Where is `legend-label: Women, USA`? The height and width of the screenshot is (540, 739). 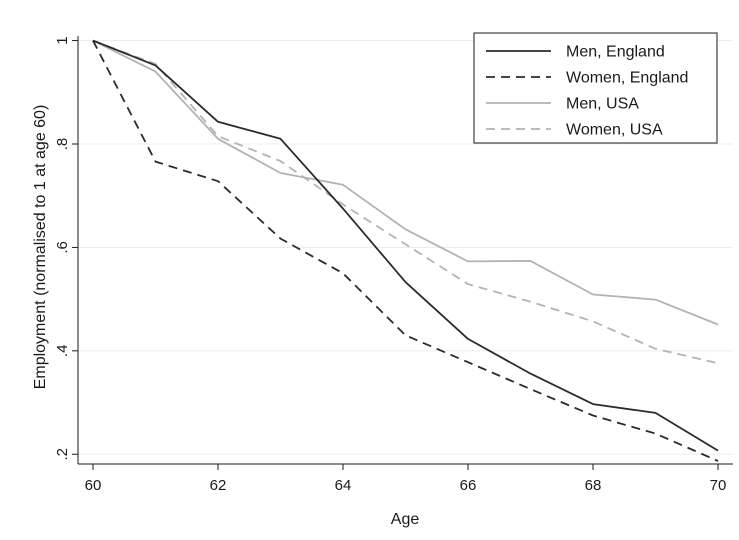
legend-label: Women, USA is located at coordinates (614, 130).